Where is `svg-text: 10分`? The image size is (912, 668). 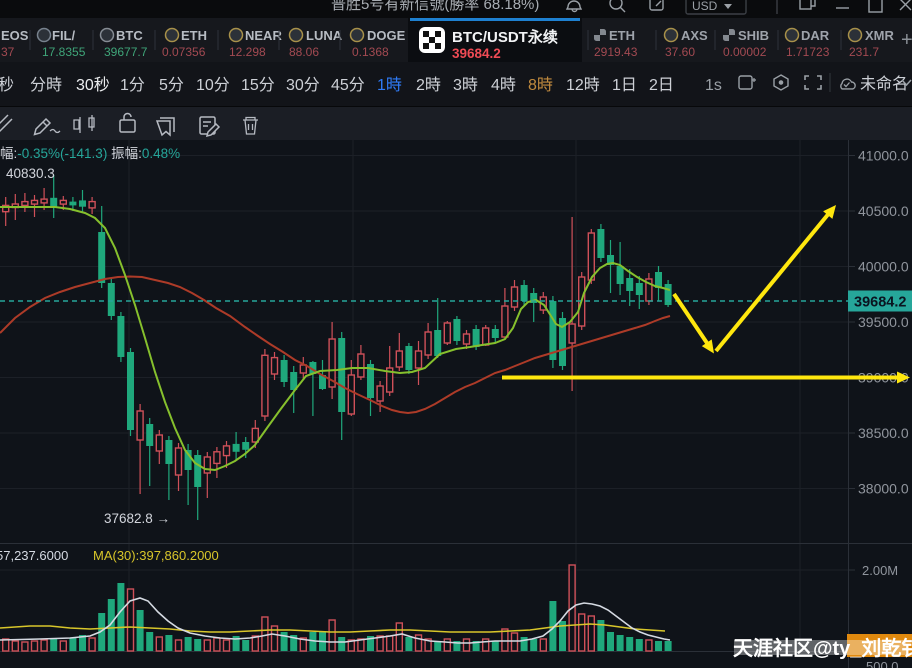 svg-text: 10分 is located at coordinates (213, 85).